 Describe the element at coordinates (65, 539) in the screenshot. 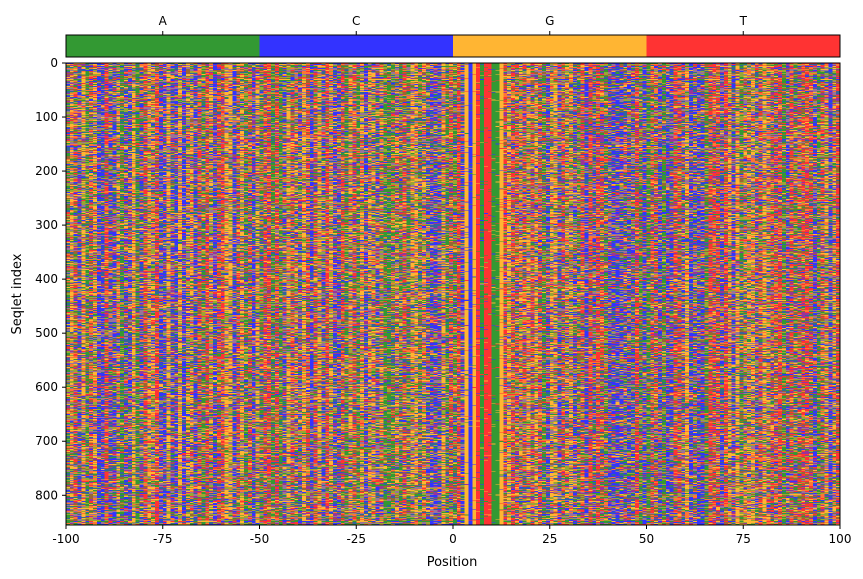

I see `x-tick-label: -100` at that location.